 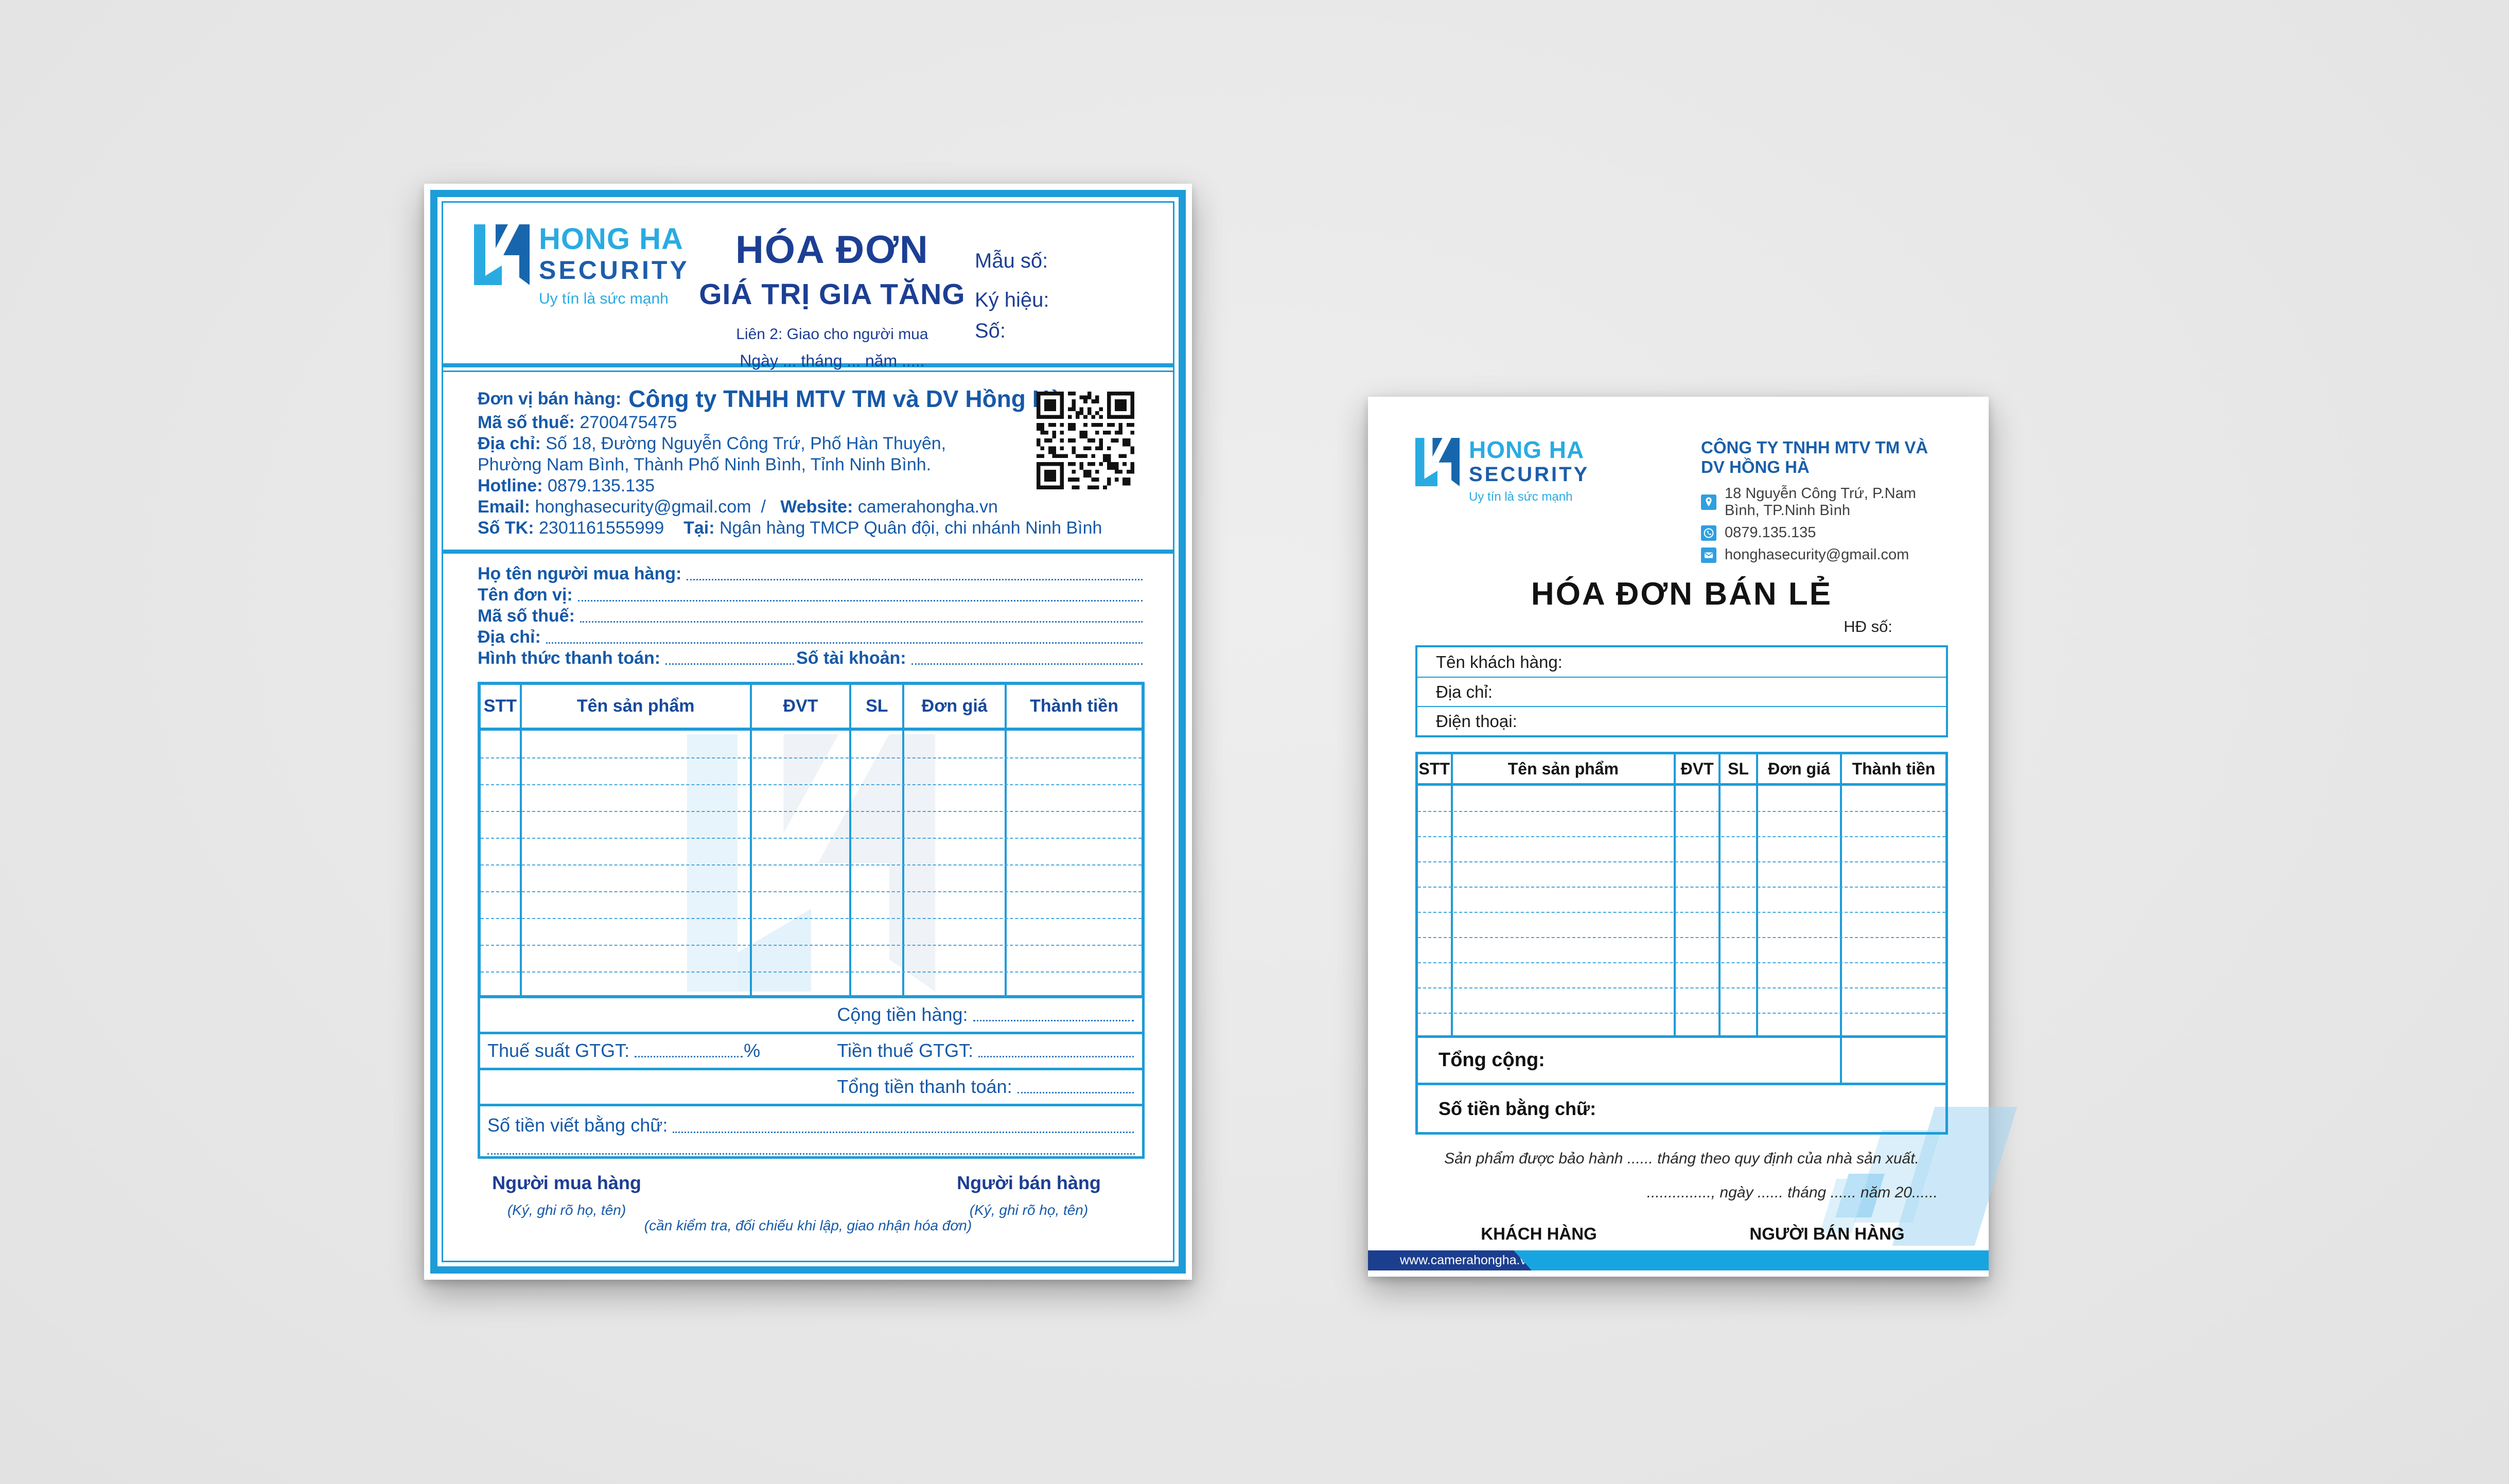 I want to click on seller-hotline-row: Hotline: 0879.135.135, so click(x=812, y=486).